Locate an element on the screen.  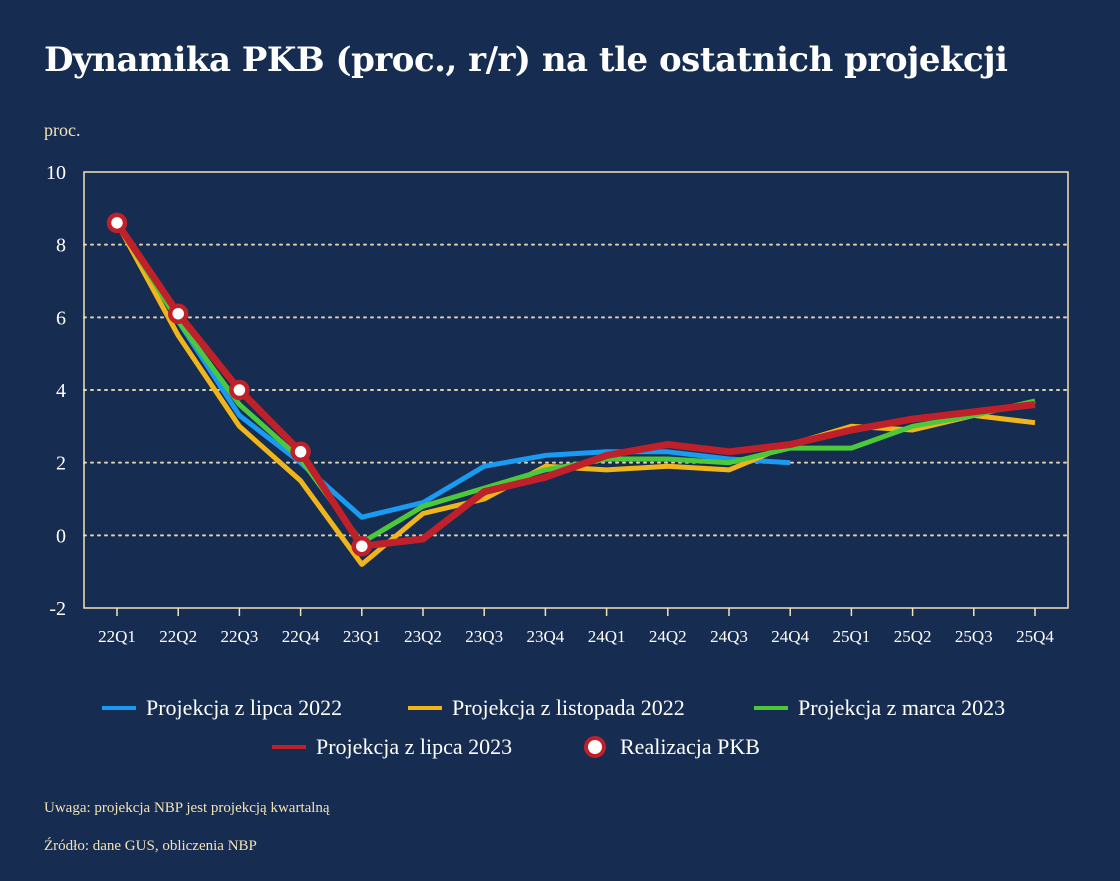
legend-item-green: Projekcja z marca 2023 is located at coordinates (879, 708).